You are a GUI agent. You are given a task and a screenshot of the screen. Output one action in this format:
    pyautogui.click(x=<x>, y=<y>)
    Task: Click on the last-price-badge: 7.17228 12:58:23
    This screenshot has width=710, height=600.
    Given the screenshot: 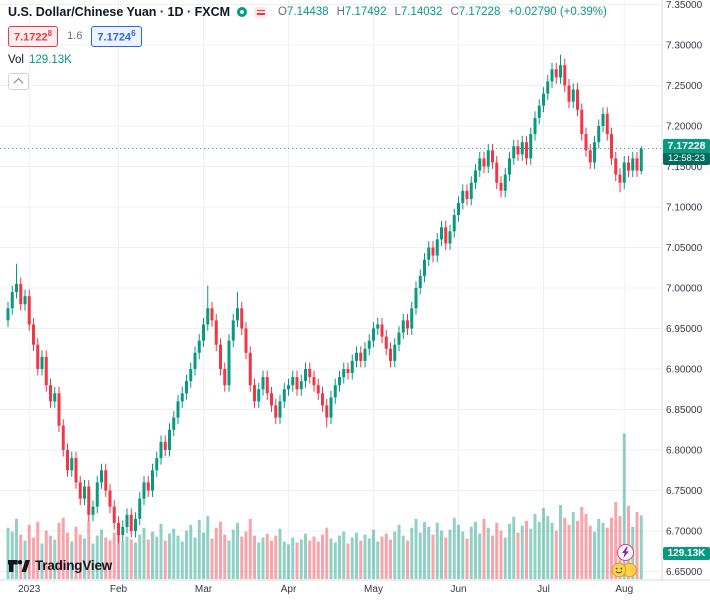 What is the action you would take?
    pyautogui.click(x=686, y=152)
    